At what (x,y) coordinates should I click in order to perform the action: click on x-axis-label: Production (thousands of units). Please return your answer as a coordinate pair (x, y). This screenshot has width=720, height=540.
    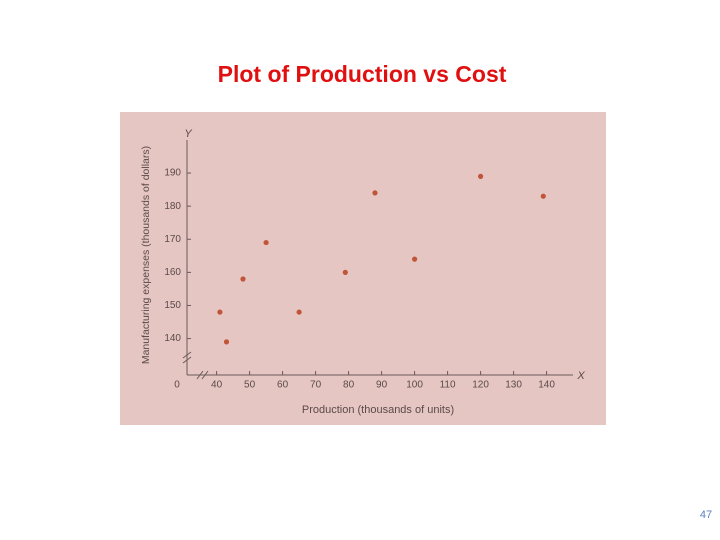
    Looking at the image, I should click on (378, 410).